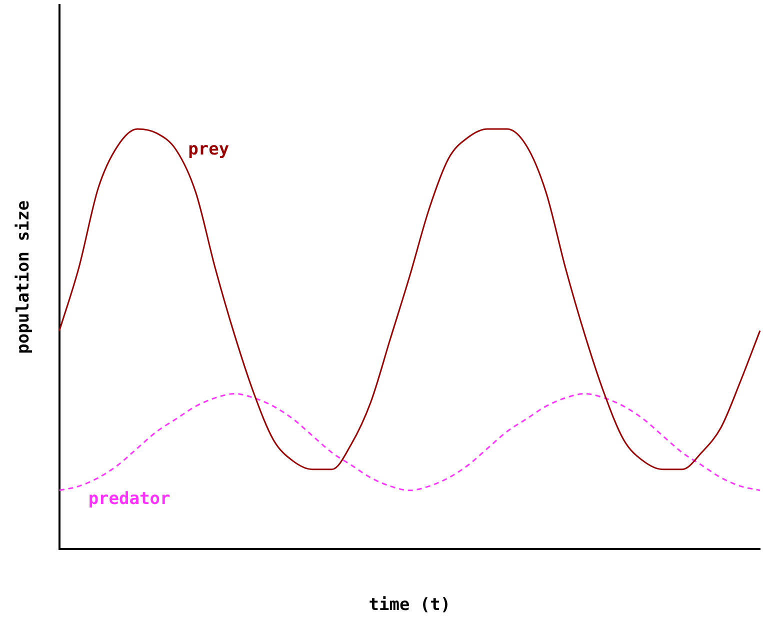 This screenshot has width=763, height=628. Describe the element at coordinates (24, 277) in the screenshot. I see `y-axis-title: population size` at that location.